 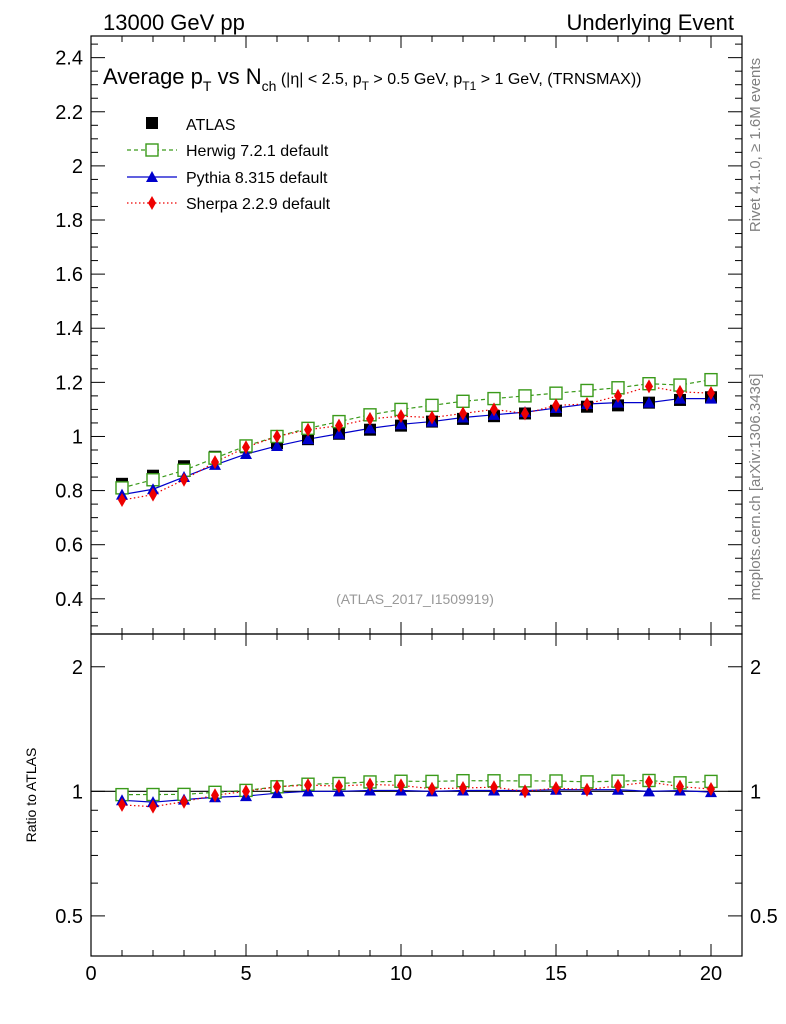 I want to click on y-tick-label: 0.6, so click(x=69, y=546).